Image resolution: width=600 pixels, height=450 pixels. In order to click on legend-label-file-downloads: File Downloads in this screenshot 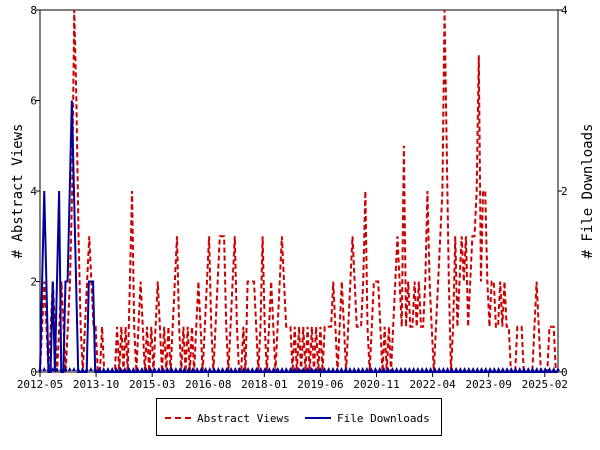, I will do `click(383, 418)`.